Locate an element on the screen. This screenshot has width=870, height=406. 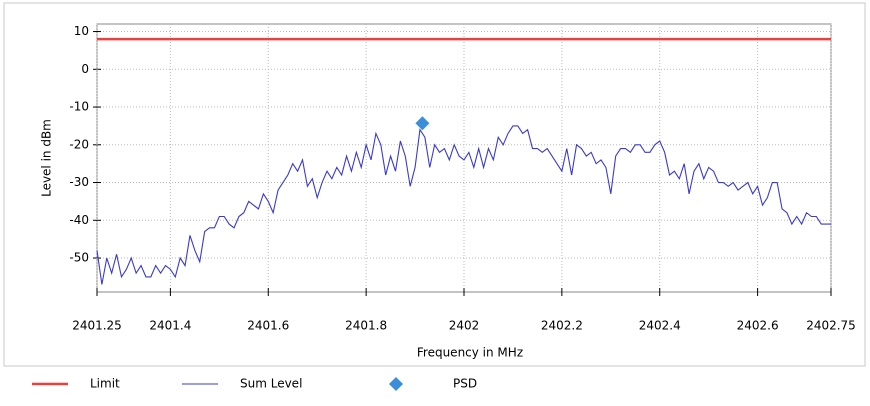
x-tick-label: 2401.6 is located at coordinates (268, 326).